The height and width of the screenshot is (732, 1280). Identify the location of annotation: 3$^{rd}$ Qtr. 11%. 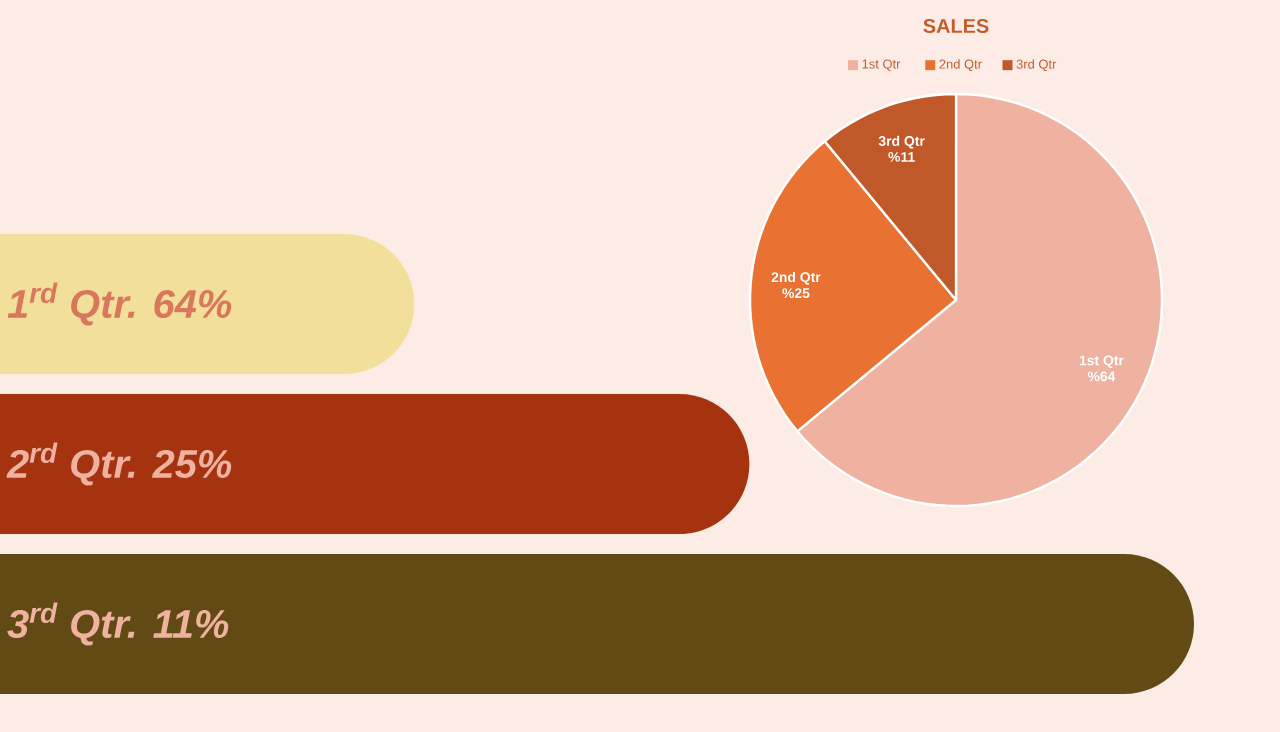
(118, 624).